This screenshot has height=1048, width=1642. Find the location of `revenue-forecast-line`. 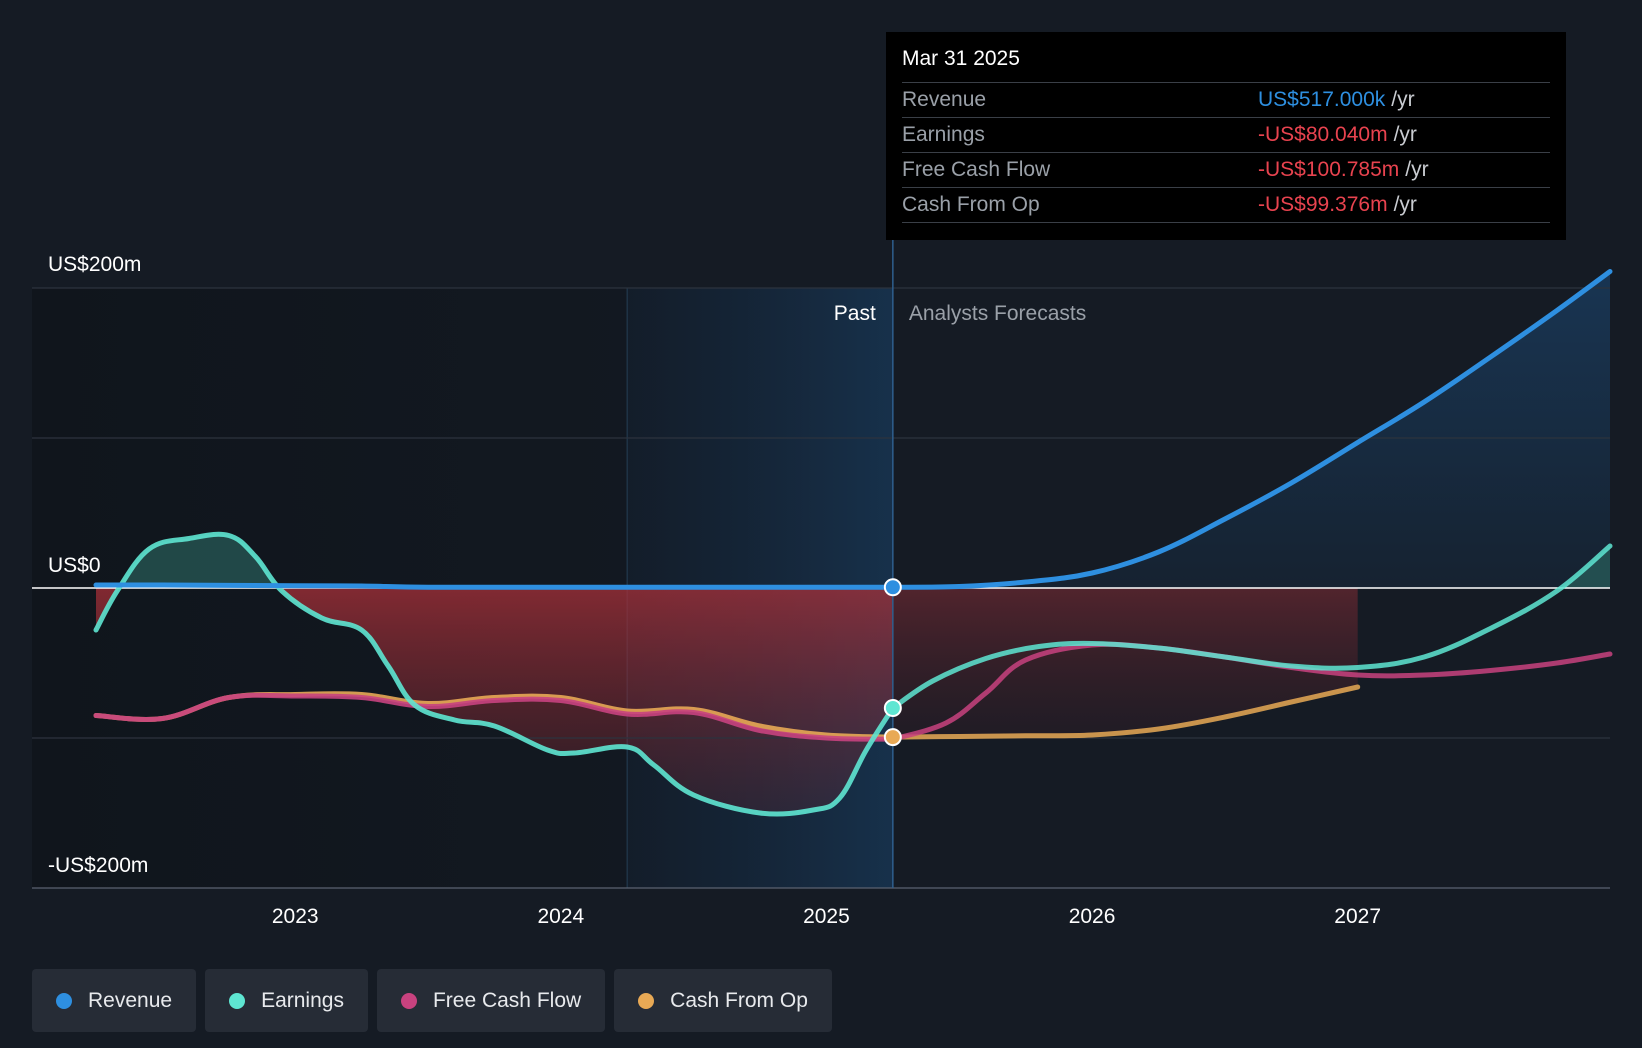

revenue-forecast-line is located at coordinates (1251, 429).